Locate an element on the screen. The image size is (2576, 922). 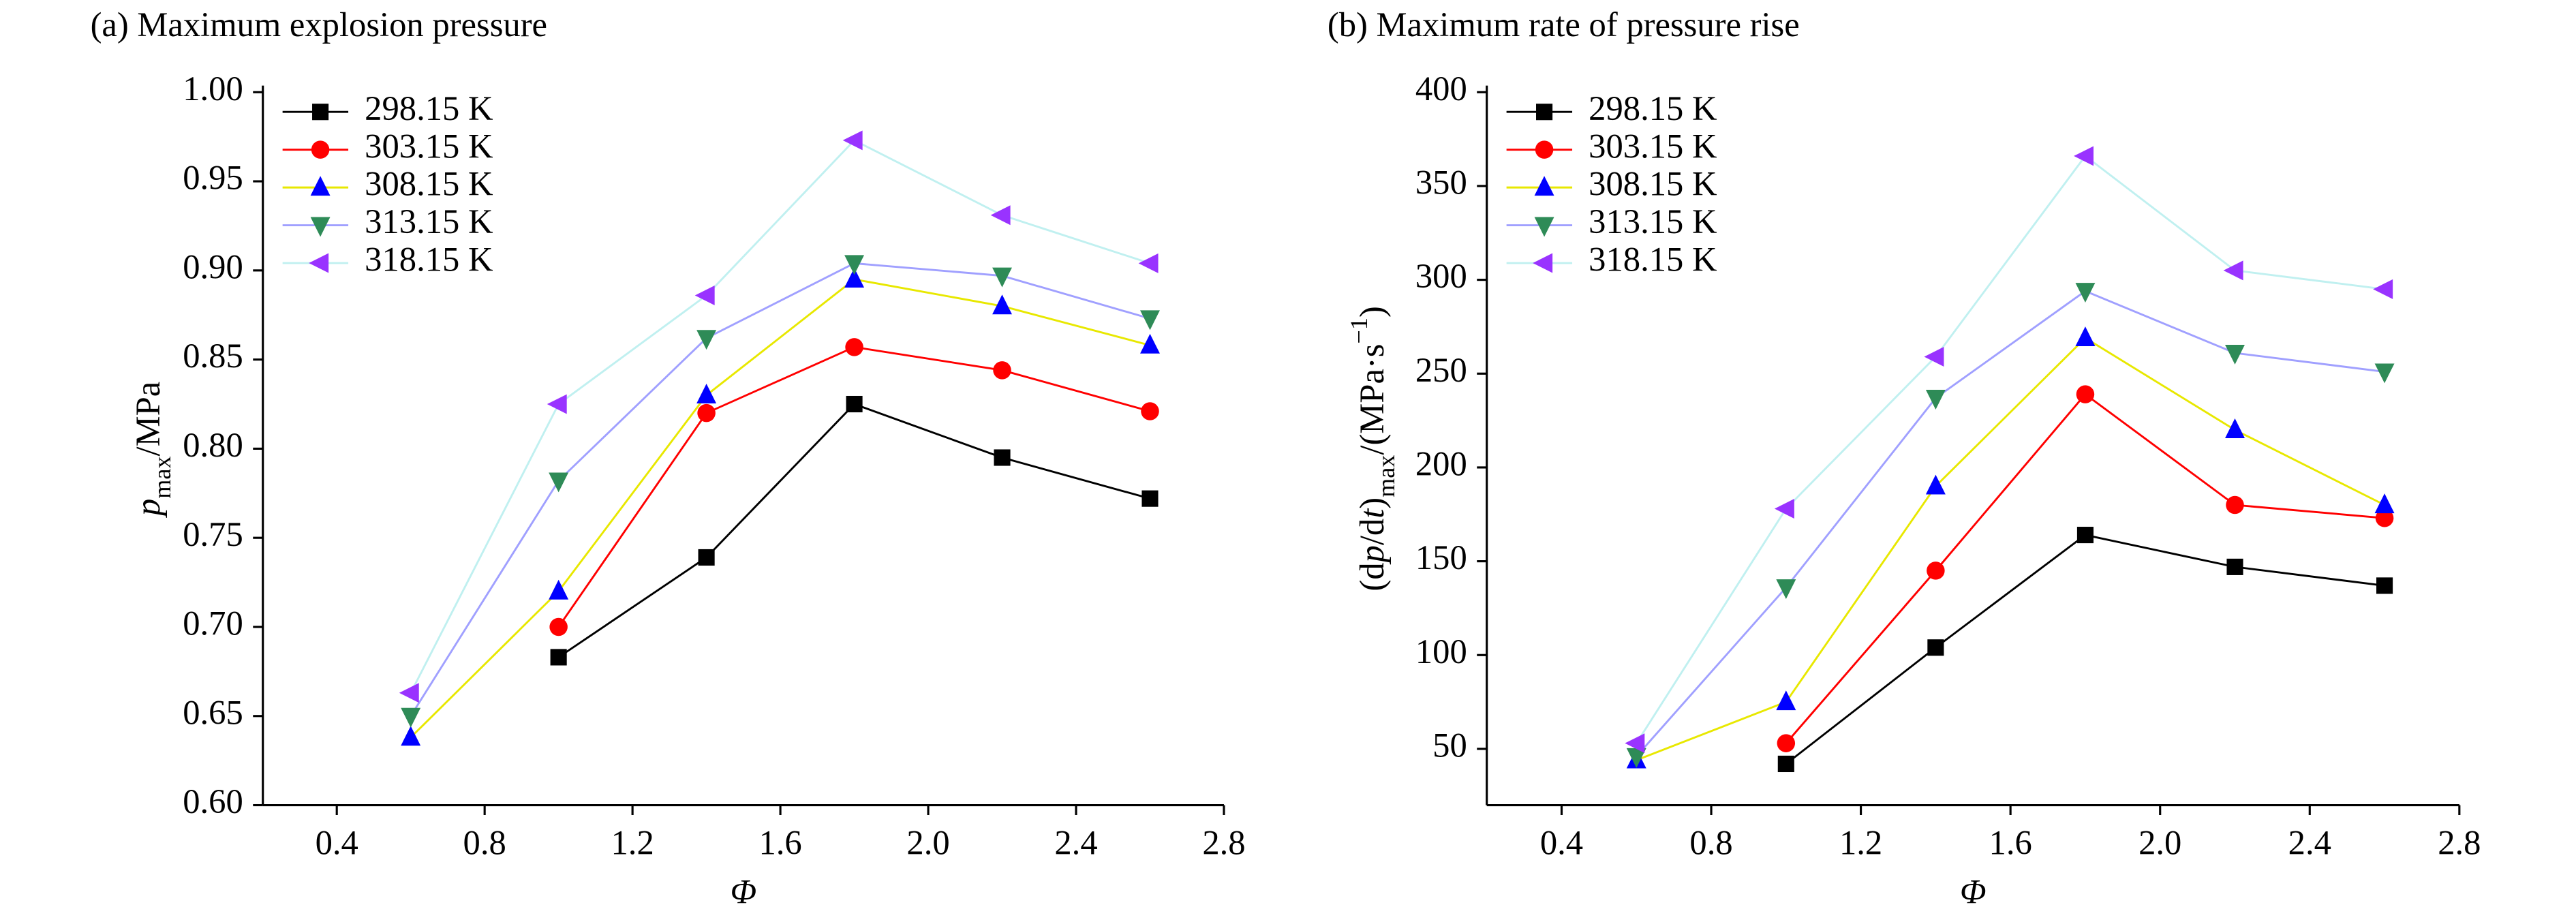
y-tick-label: 0.65 is located at coordinates (213, 712).